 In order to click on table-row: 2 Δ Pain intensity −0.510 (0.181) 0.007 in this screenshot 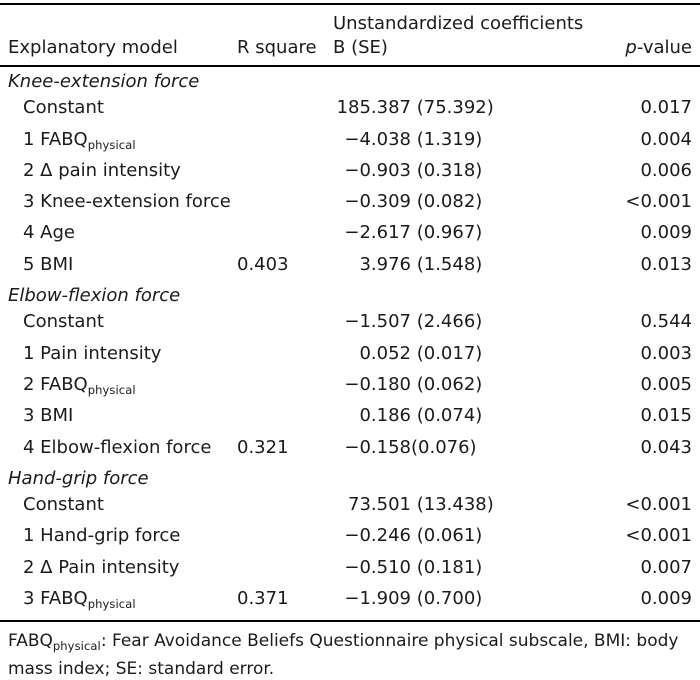, I will do `click(350, 570)`.